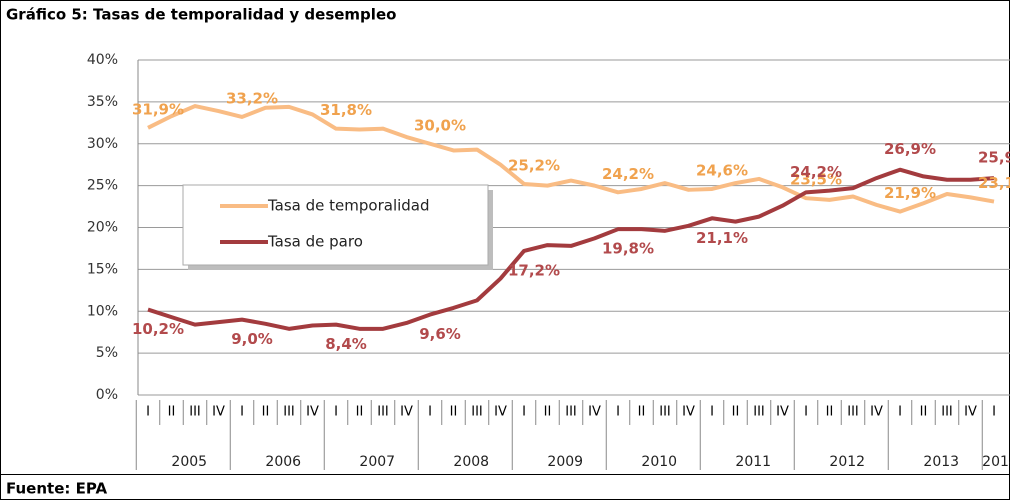  Describe the element at coordinates (722, 238) in the screenshot. I see `data-label: 21,1%` at that location.